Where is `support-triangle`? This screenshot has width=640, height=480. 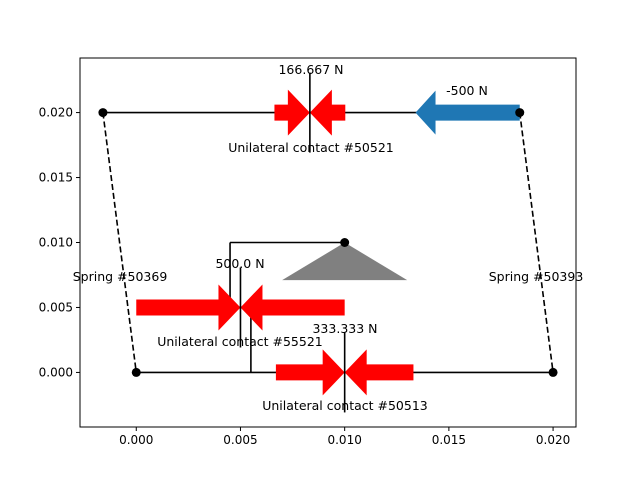 support-triangle is located at coordinates (345, 261).